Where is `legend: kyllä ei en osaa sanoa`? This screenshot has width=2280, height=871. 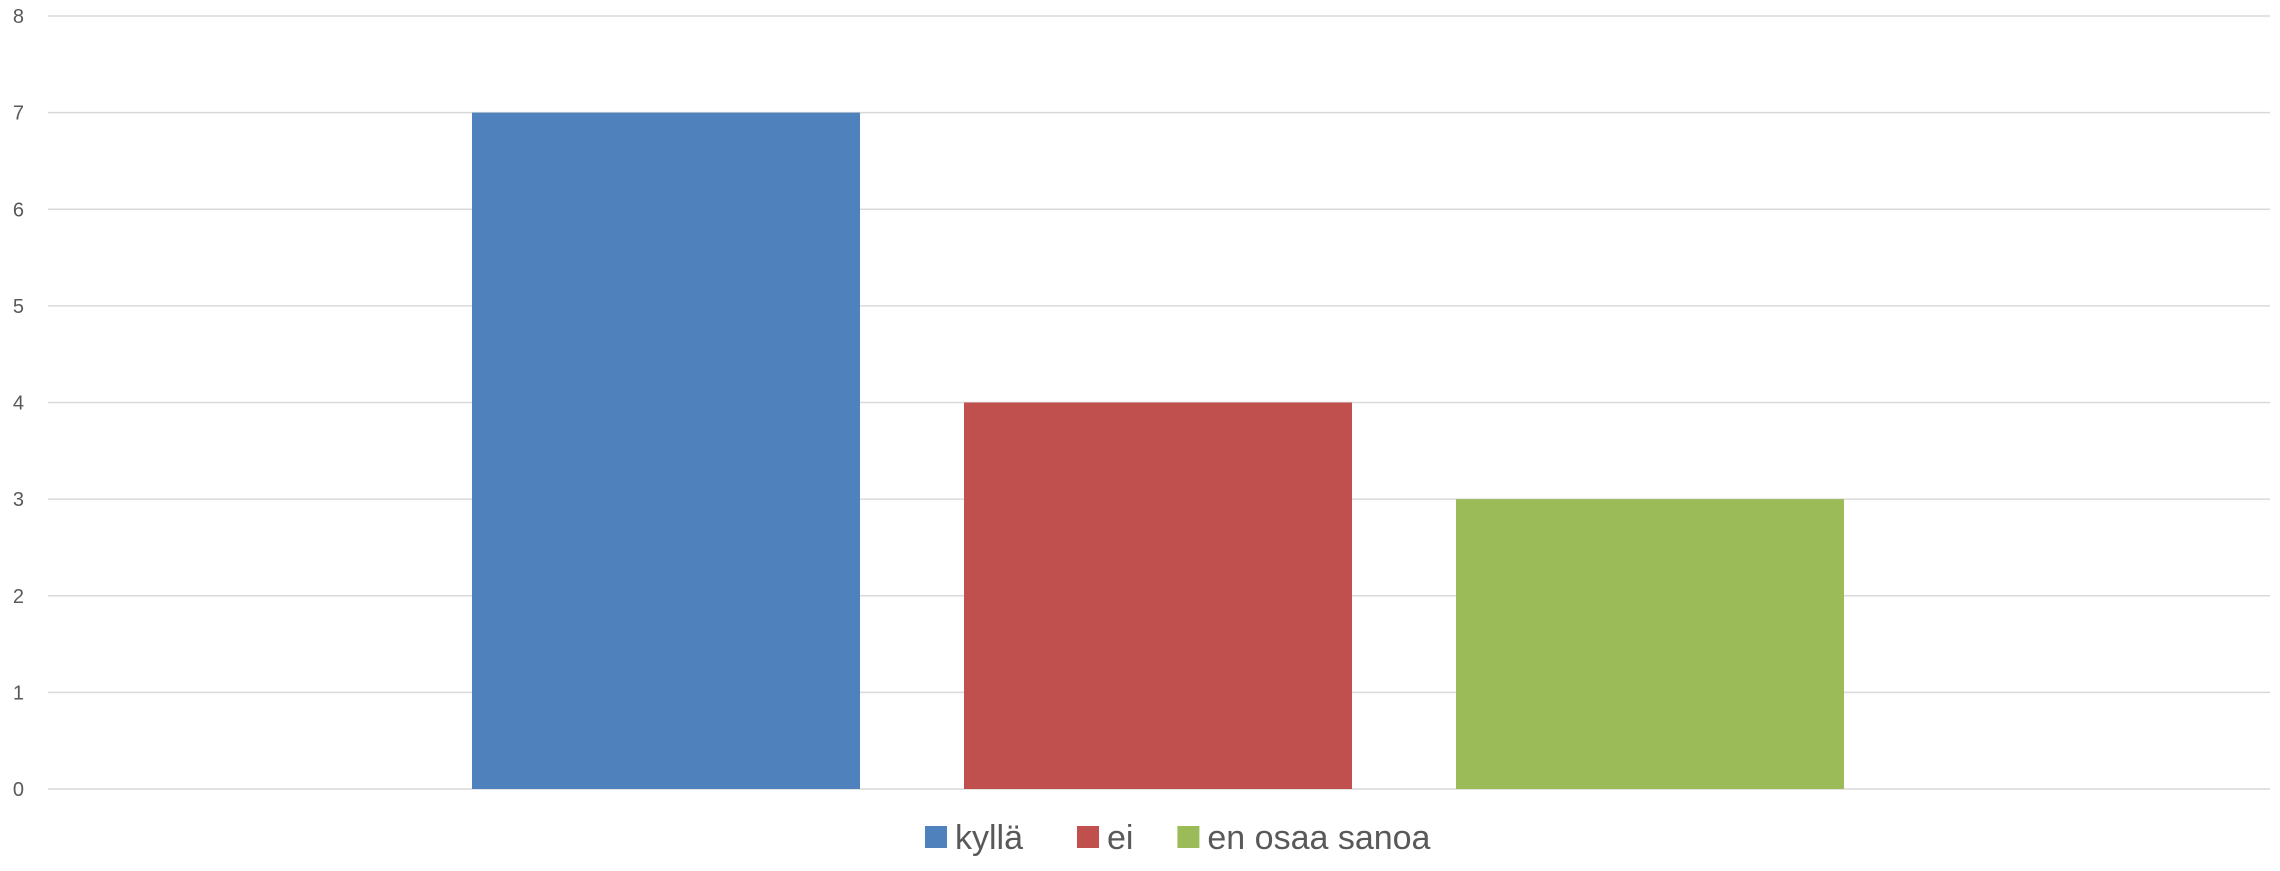
legend: kyllä ei en osaa sanoa is located at coordinates (1178, 838).